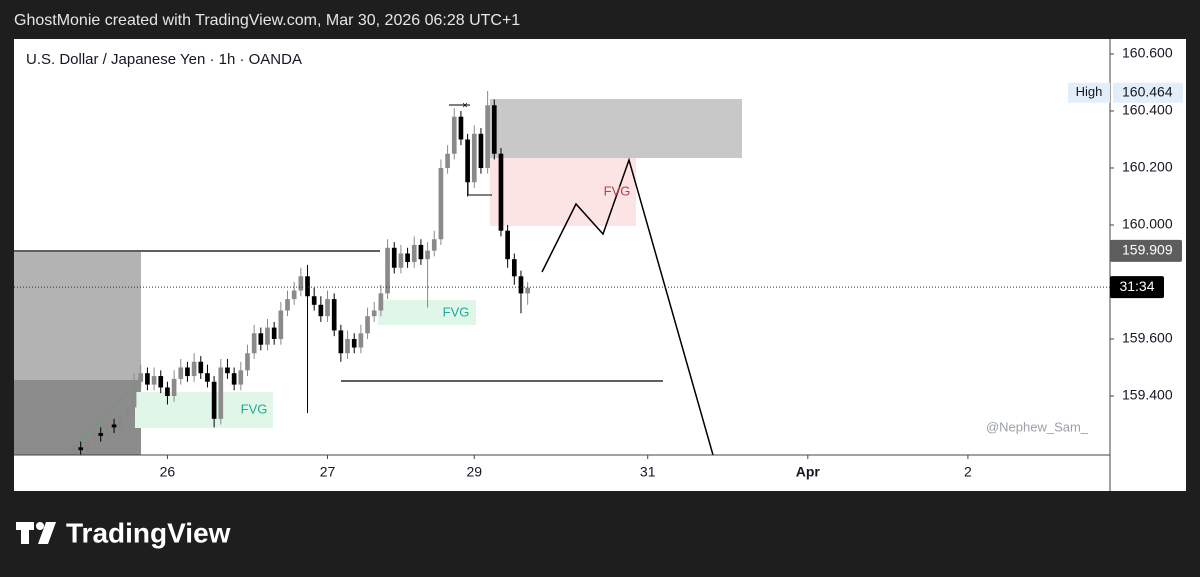  What do you see at coordinates (474, 472) in the screenshot?
I see `x-tick-label: 29` at bounding box center [474, 472].